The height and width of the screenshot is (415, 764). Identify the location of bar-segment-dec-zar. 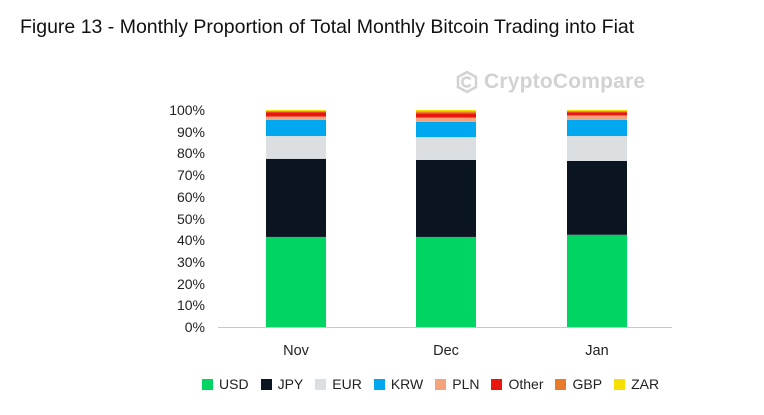
(446, 111).